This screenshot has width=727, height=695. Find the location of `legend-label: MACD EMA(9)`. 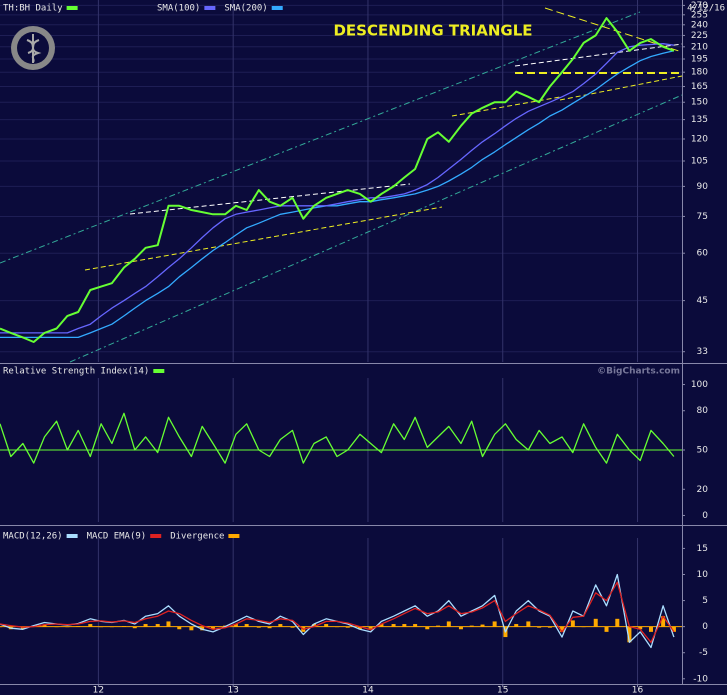

legend-label: MACD EMA(9) is located at coordinates (117, 537).